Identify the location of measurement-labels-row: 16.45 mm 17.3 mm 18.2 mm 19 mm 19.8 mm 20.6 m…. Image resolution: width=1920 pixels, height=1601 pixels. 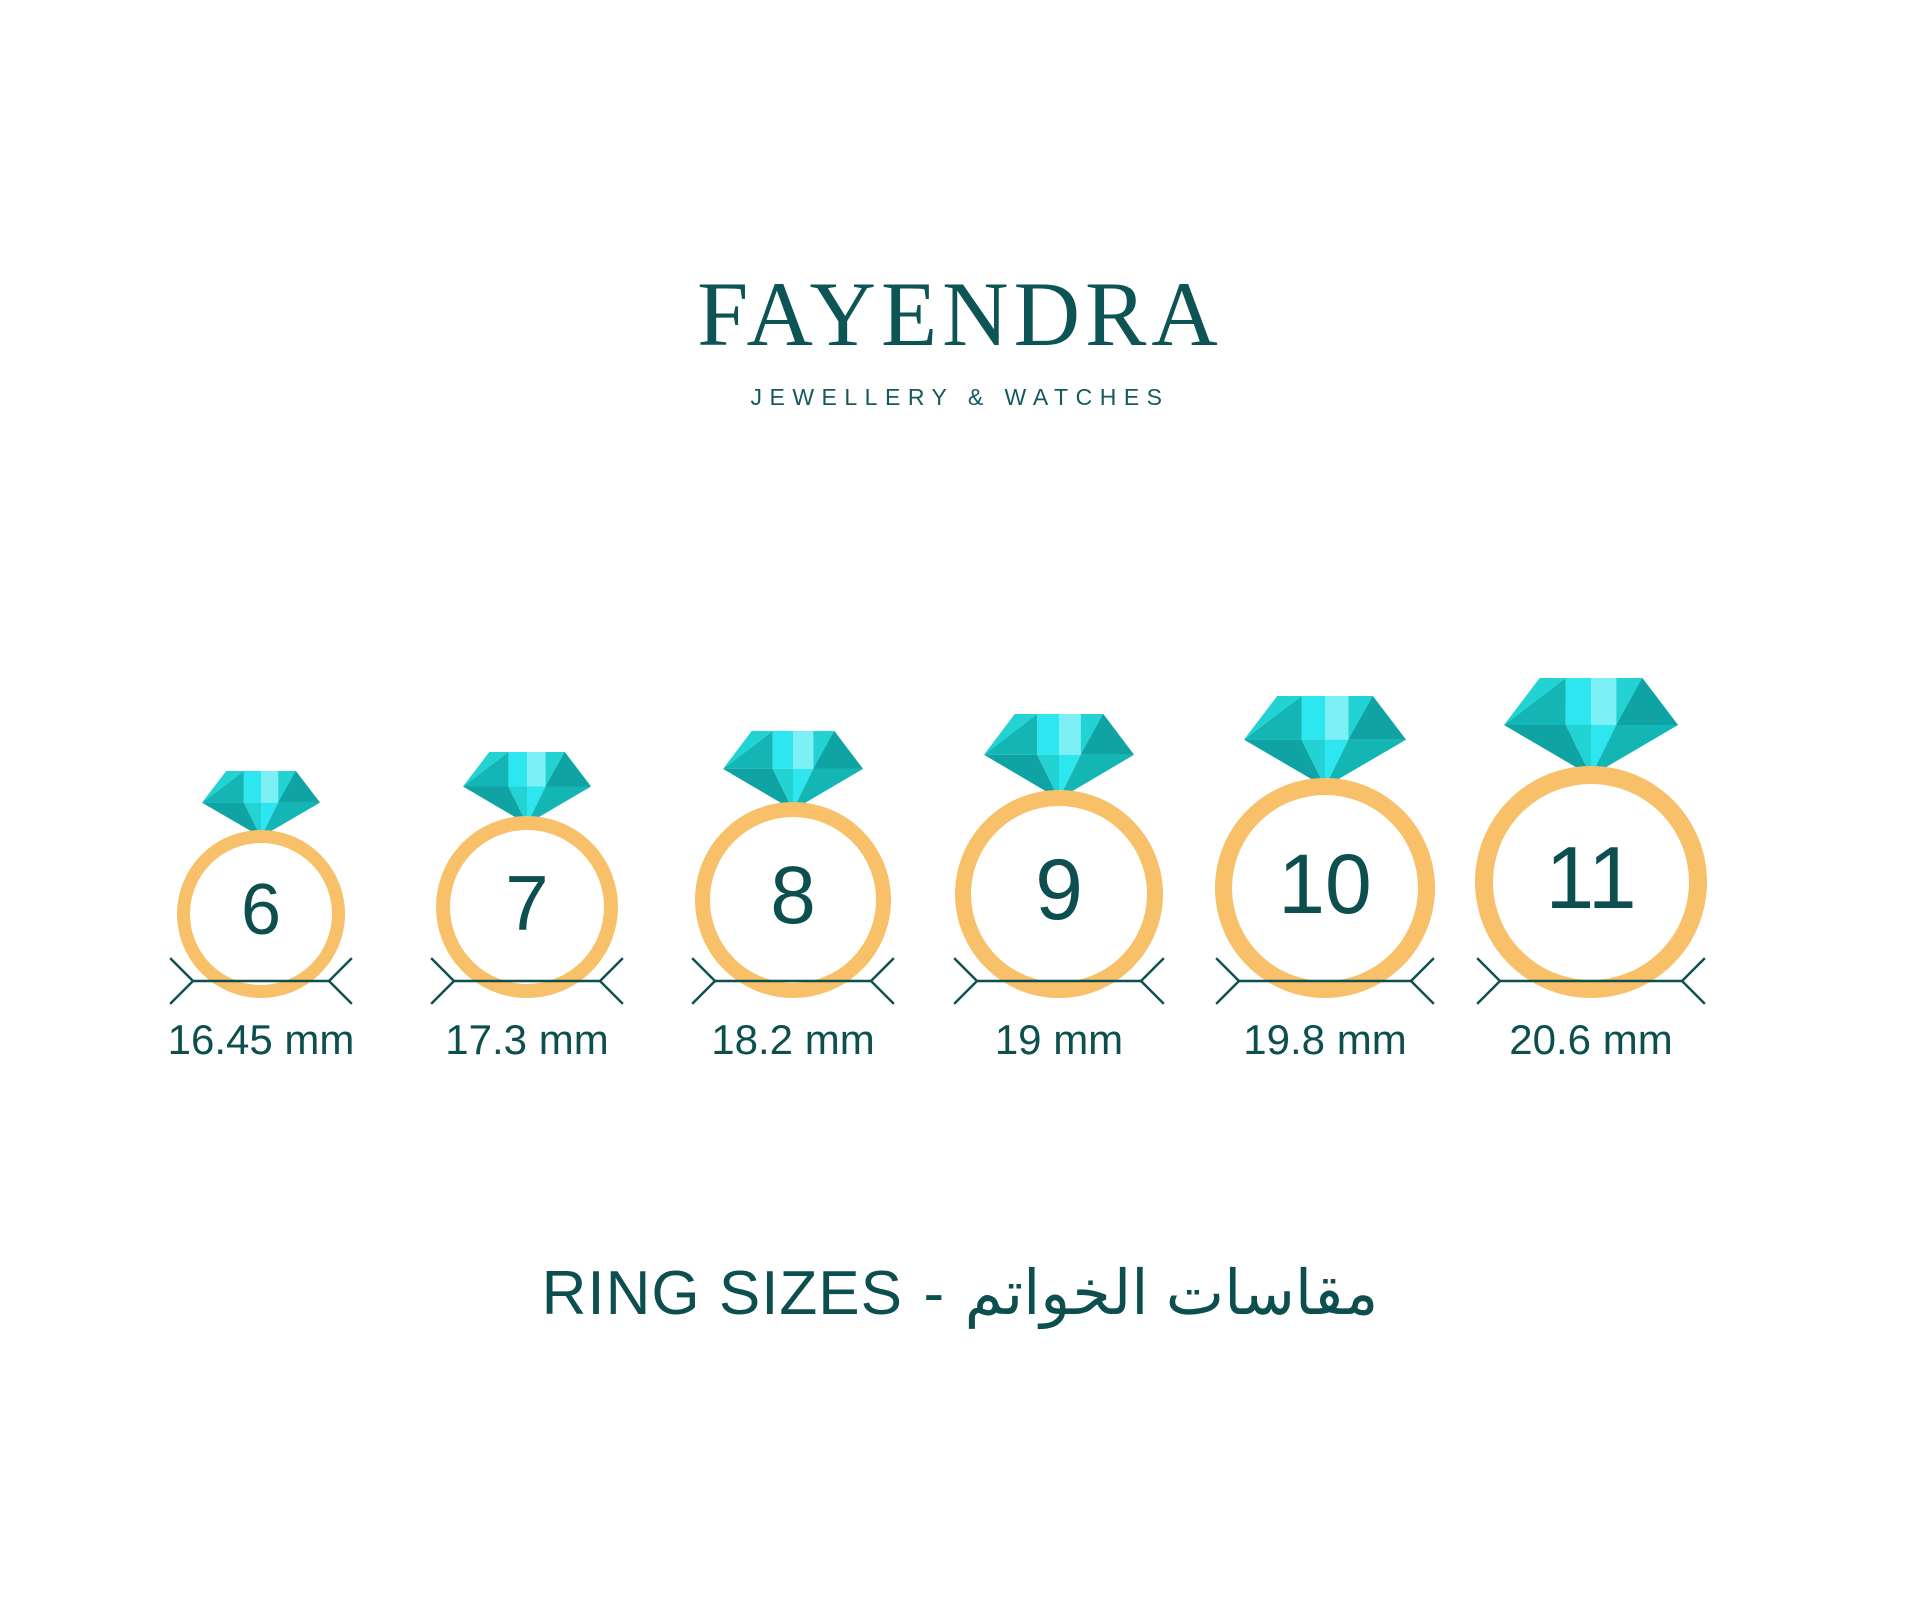
(960, 1042).